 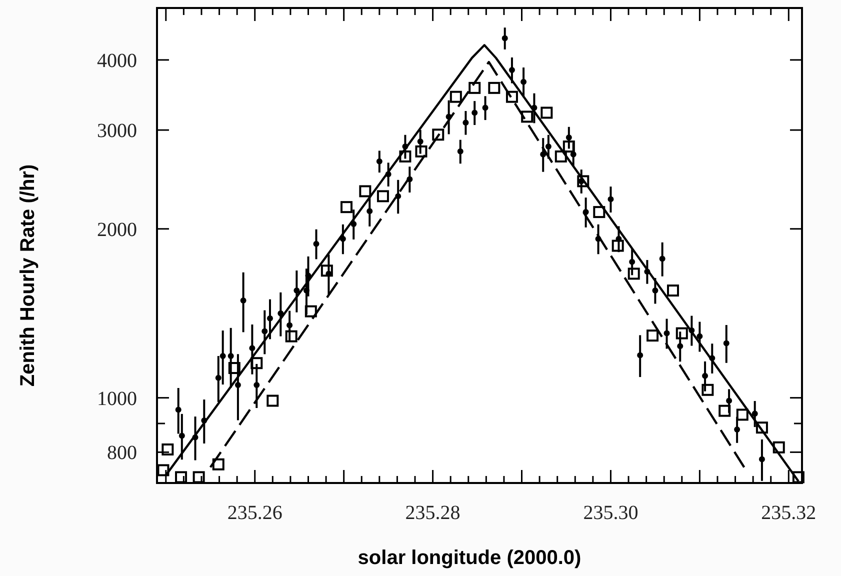 I want to click on x-tick-label: 235.28, so click(x=432, y=513).